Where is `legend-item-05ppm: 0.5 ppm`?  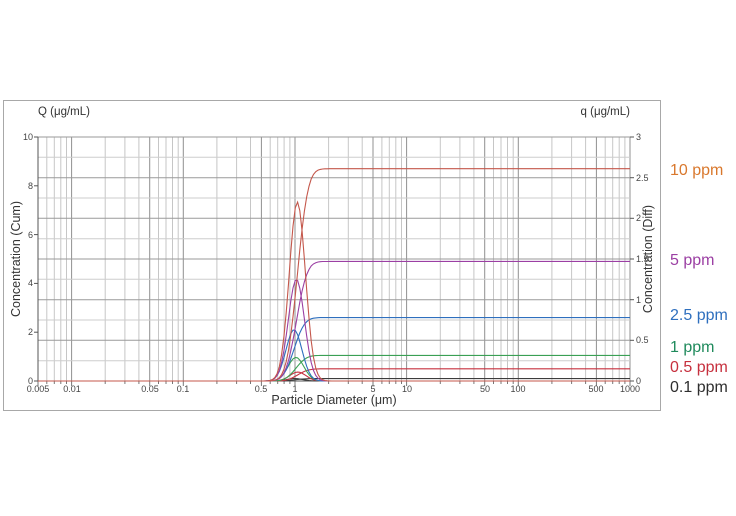 legend-item-05ppm: 0.5 ppm is located at coordinates (699, 367).